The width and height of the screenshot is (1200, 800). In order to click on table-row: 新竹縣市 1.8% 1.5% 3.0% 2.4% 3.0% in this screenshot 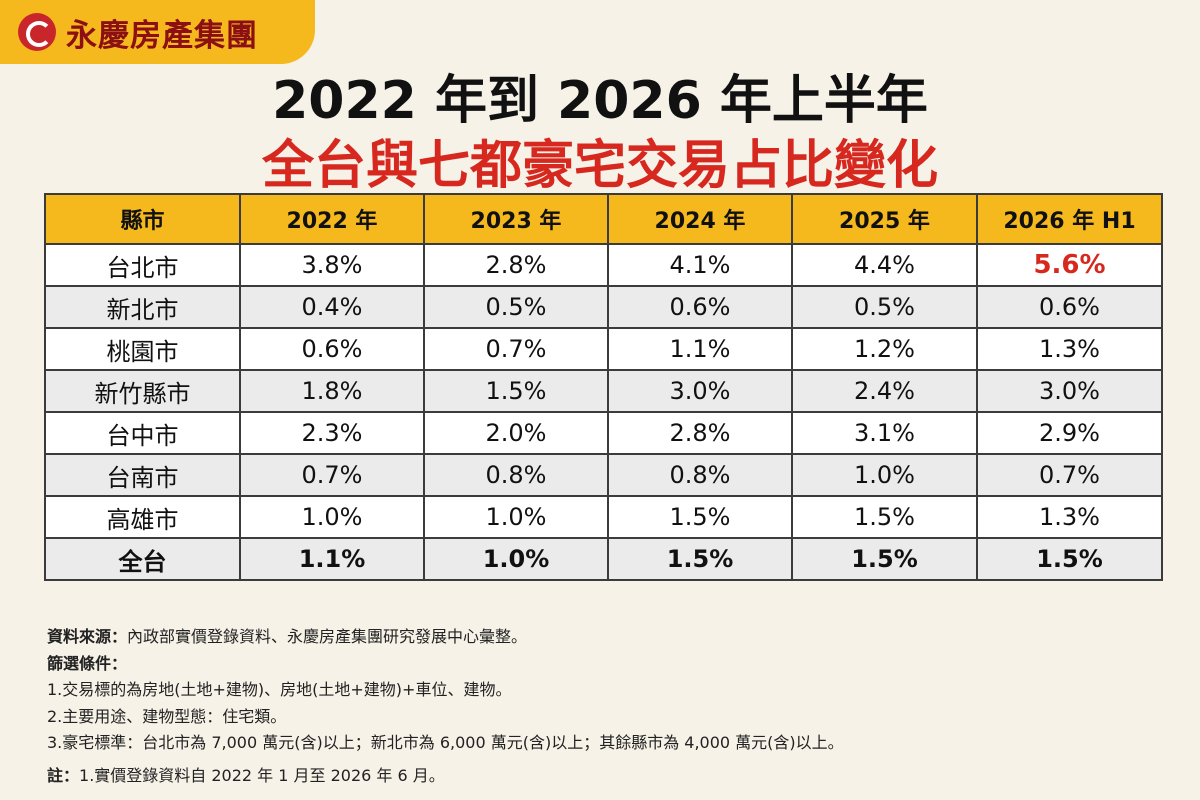, I will do `click(603, 391)`.